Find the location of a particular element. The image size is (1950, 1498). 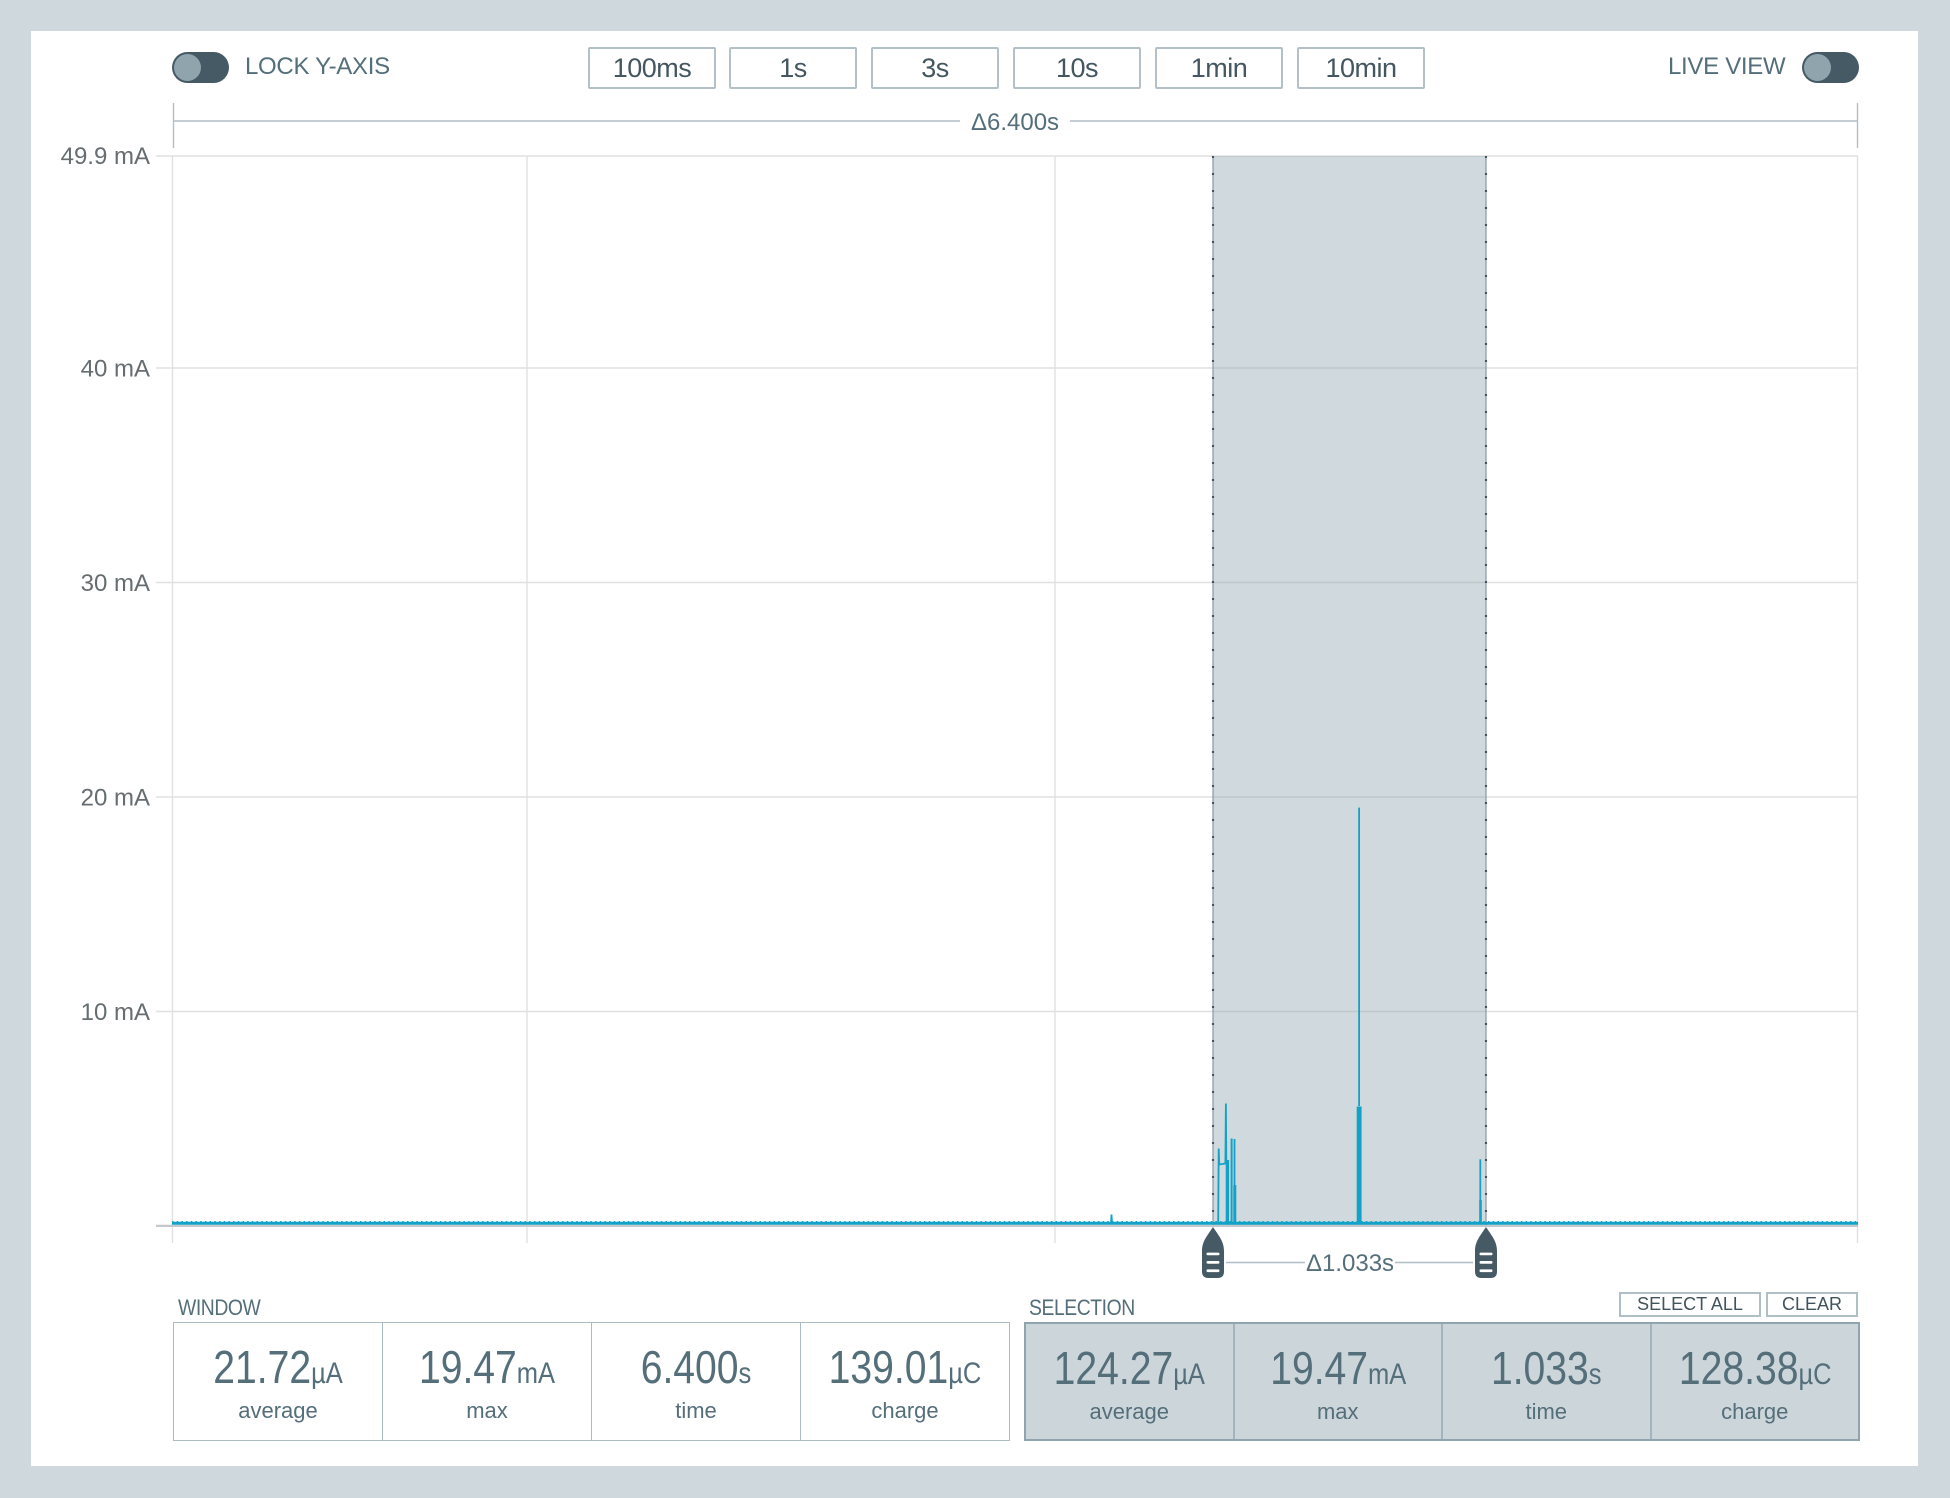

svg-text: 30 mA is located at coordinates (115, 583).